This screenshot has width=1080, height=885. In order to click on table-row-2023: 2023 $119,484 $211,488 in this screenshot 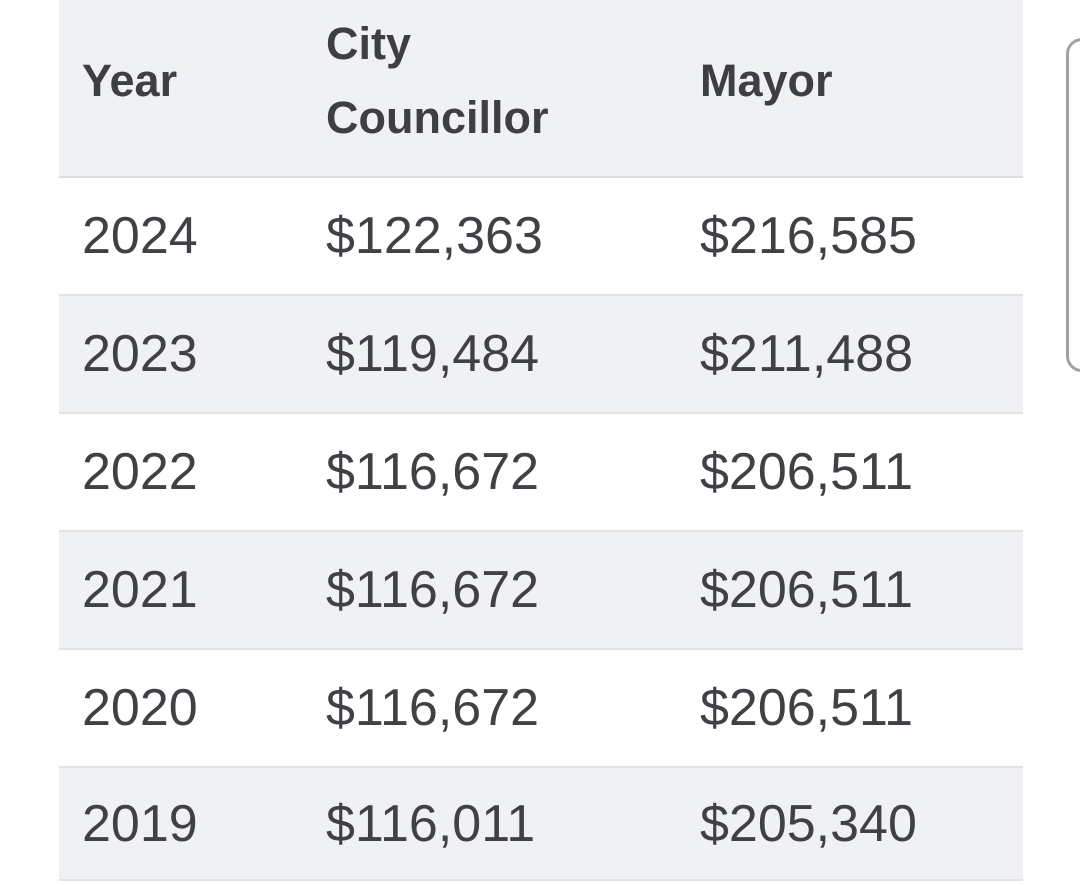, I will do `click(541, 354)`.